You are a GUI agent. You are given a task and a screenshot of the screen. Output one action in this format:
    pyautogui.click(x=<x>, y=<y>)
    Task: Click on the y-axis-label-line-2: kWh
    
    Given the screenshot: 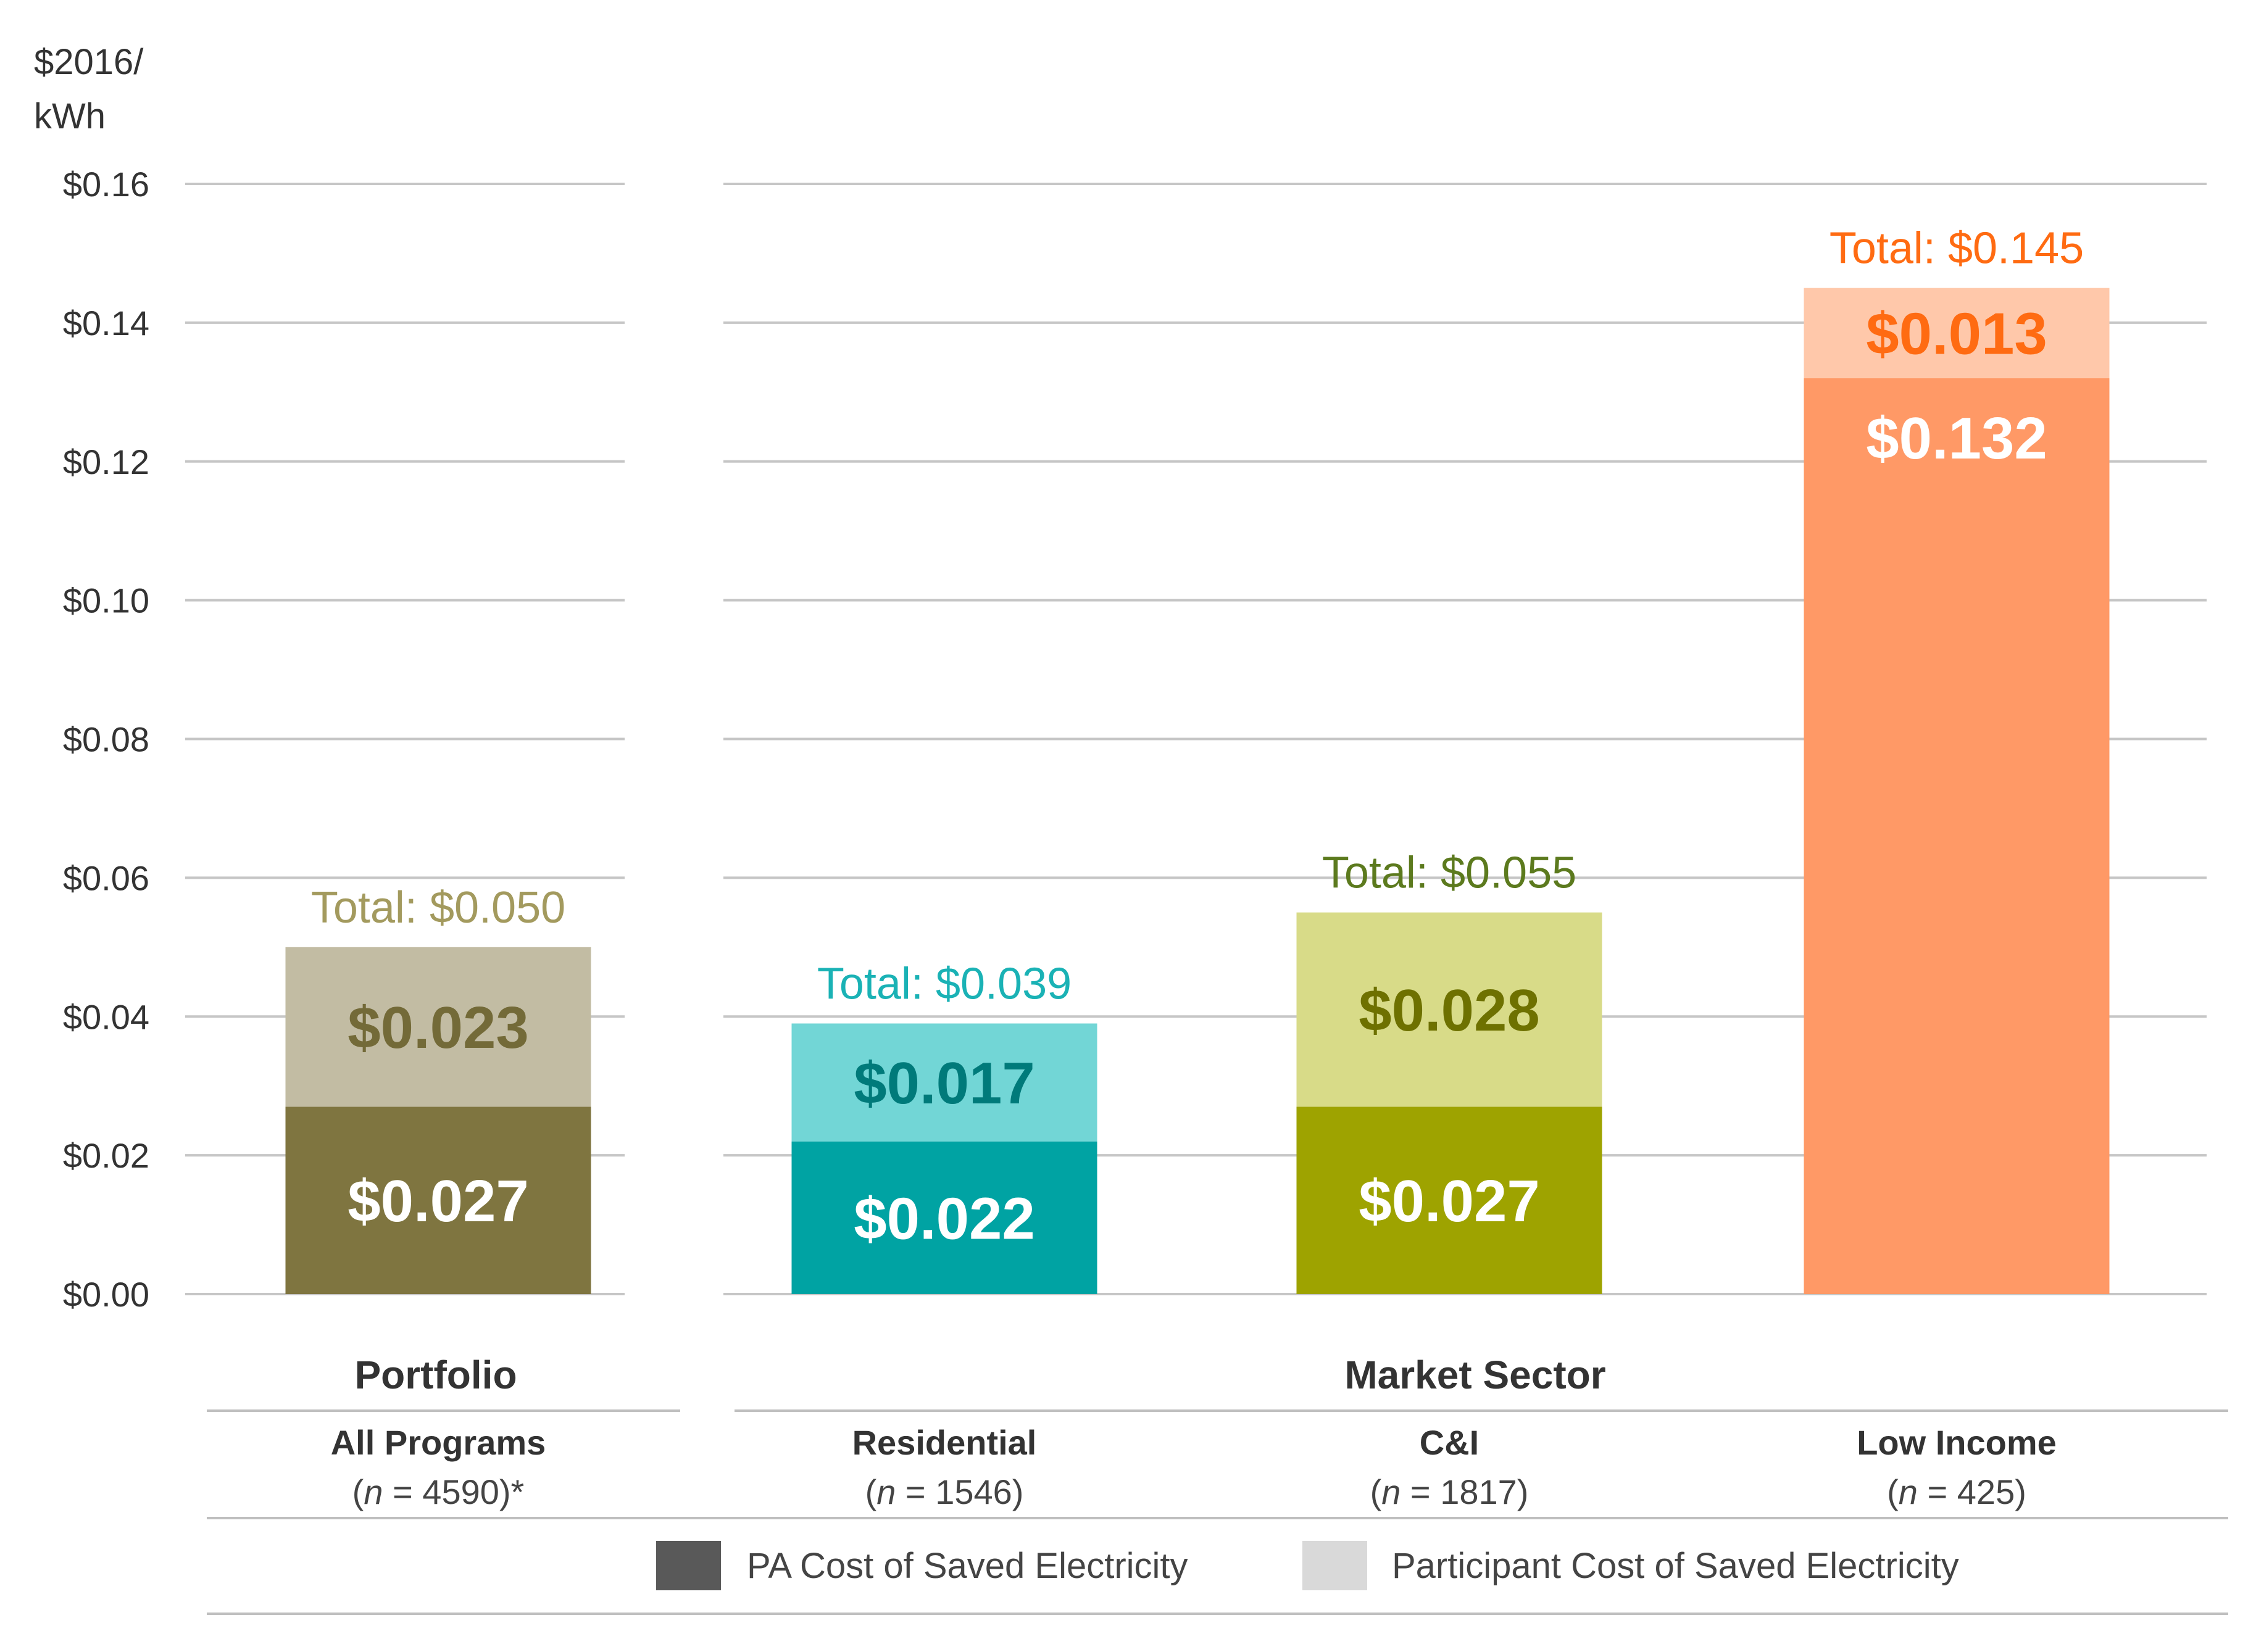 What is the action you would take?
    pyautogui.click(x=70, y=116)
    